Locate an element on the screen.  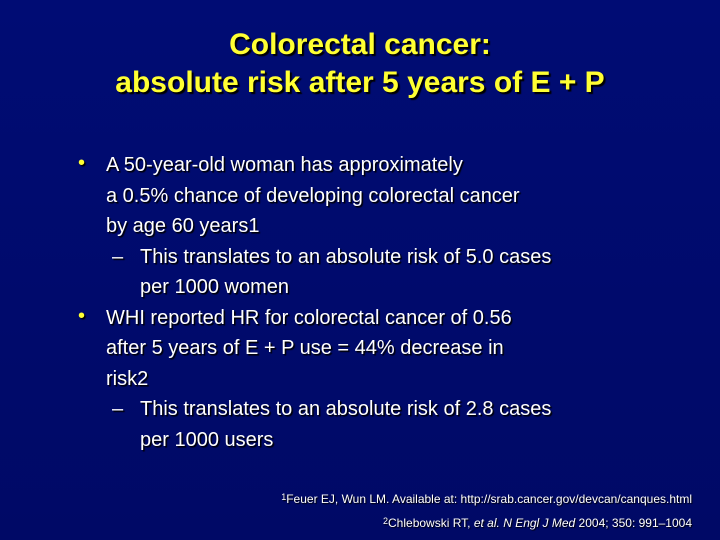
reference-2-authors: Chlebowski RT, is located at coordinates (431, 523).